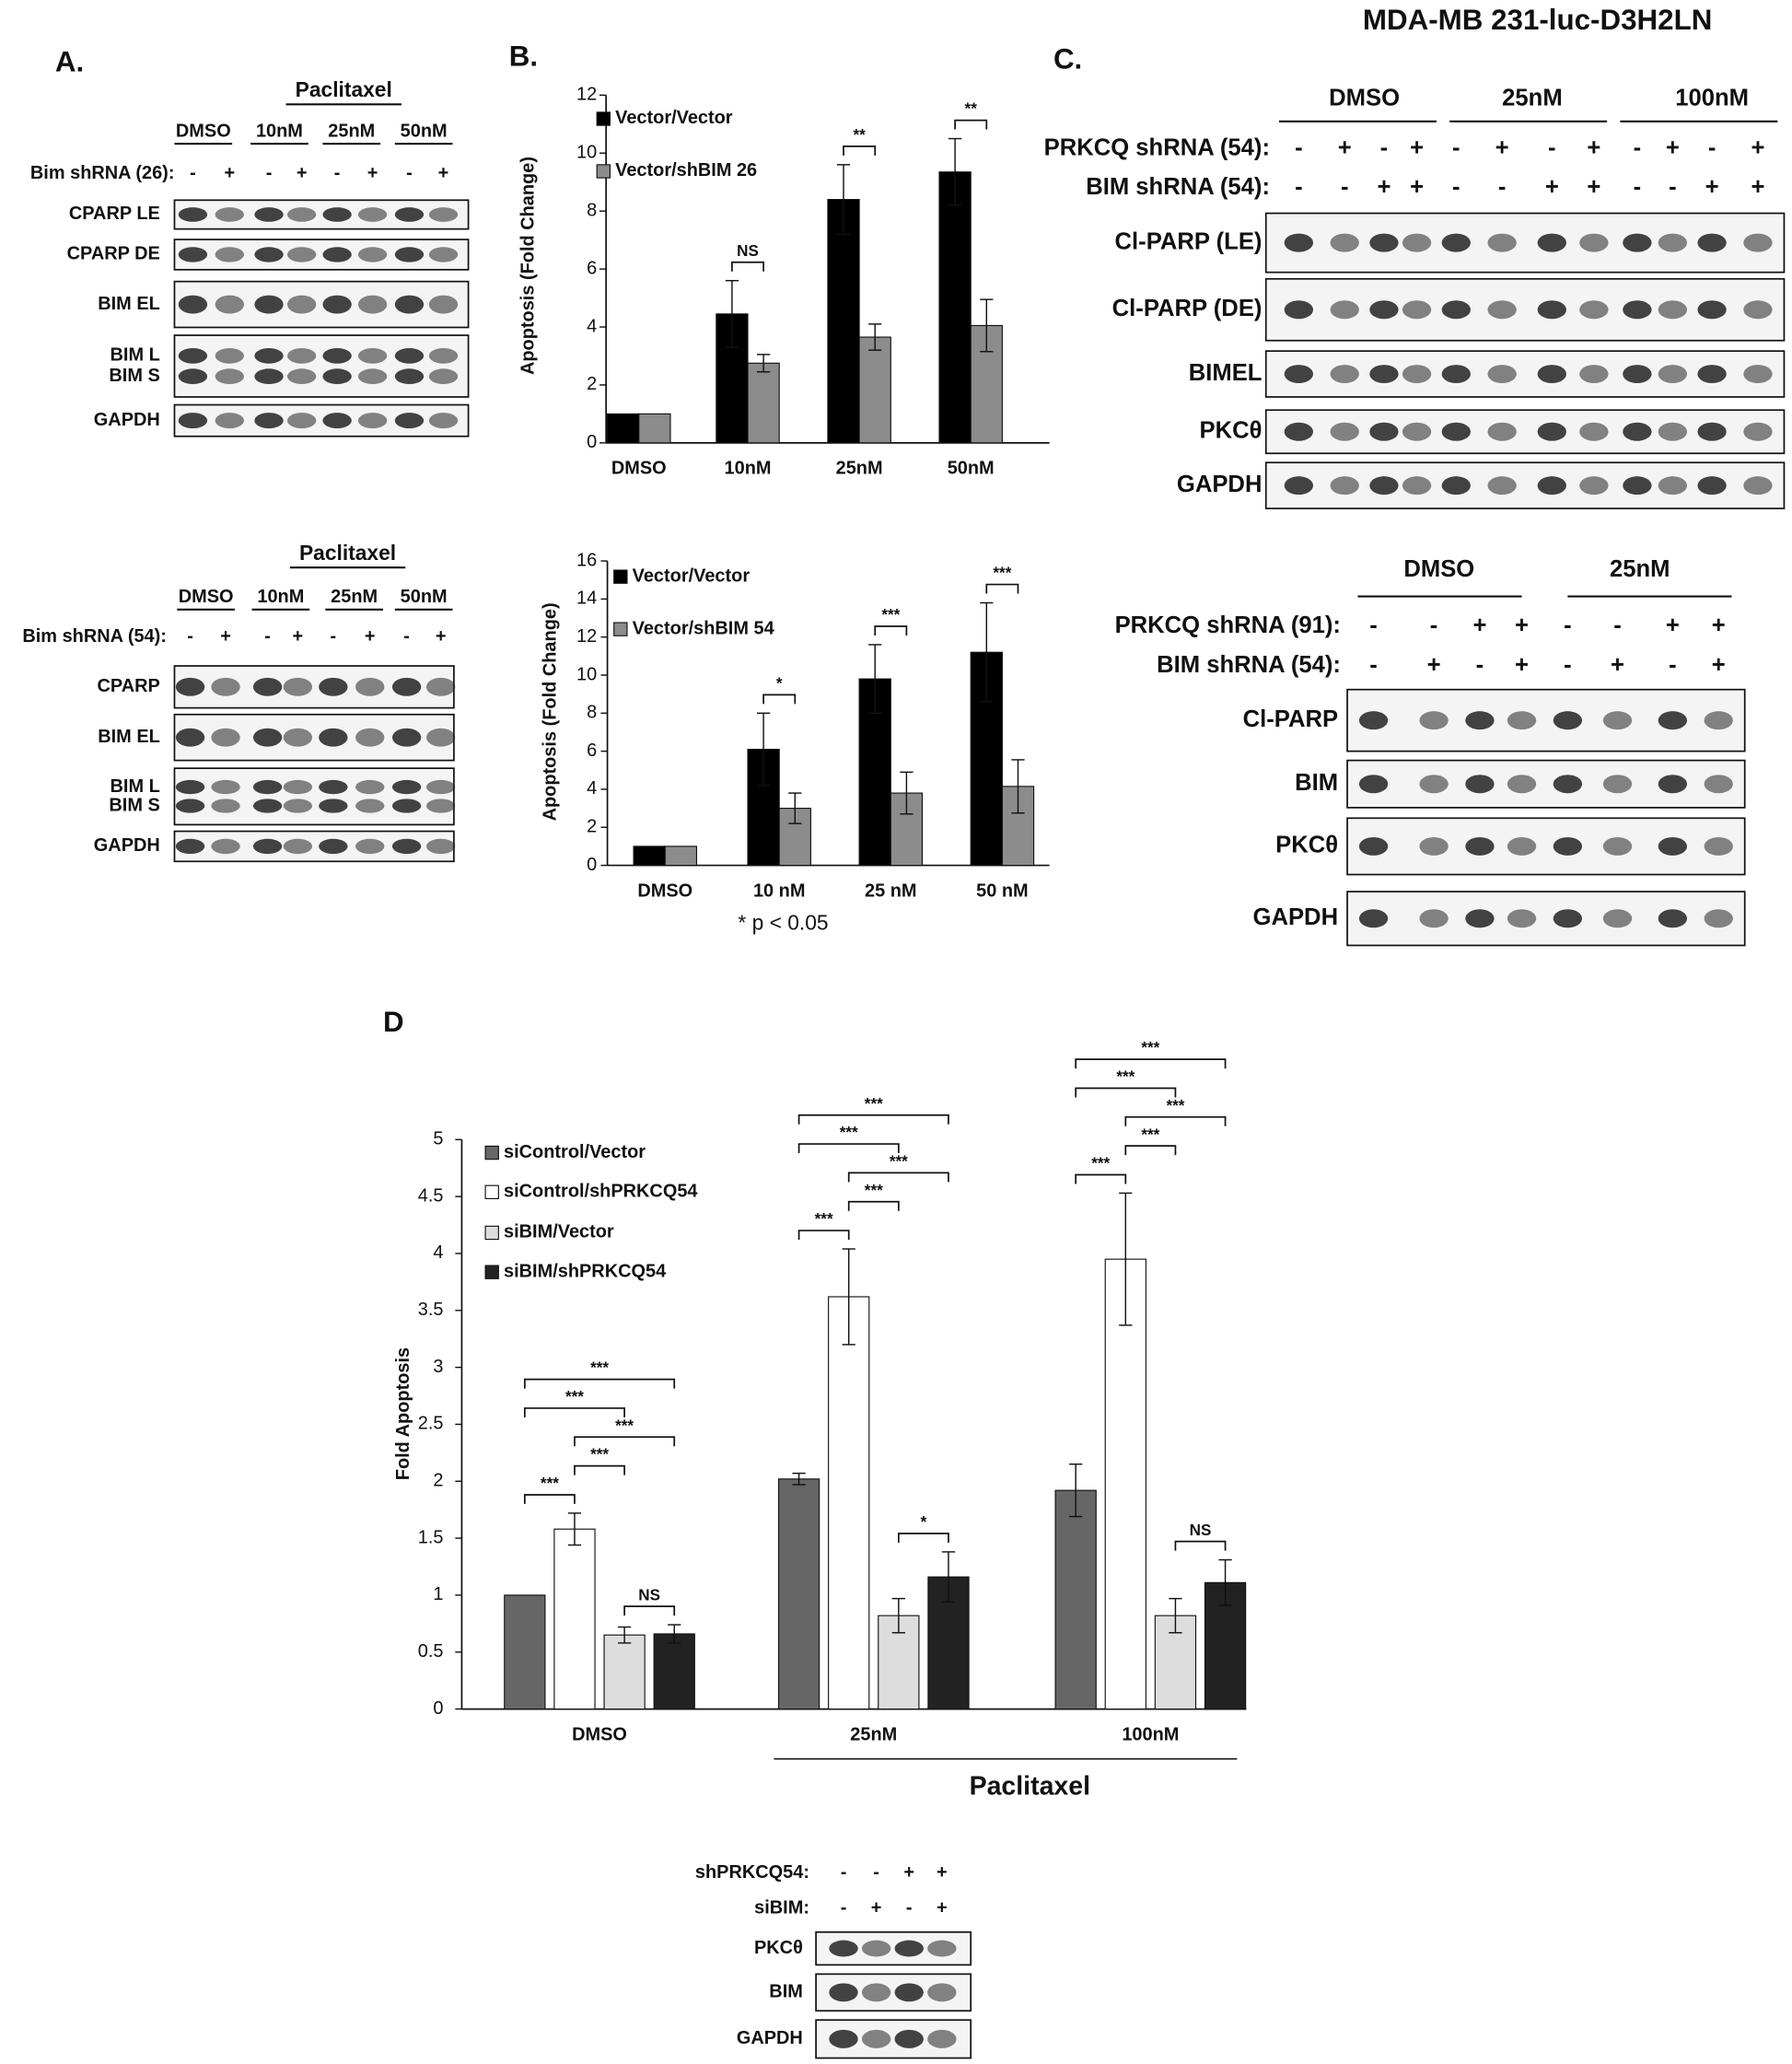 The image size is (1792, 2064). Describe the element at coordinates (586, 560) in the screenshot. I see `y-tick-label: 16` at that location.